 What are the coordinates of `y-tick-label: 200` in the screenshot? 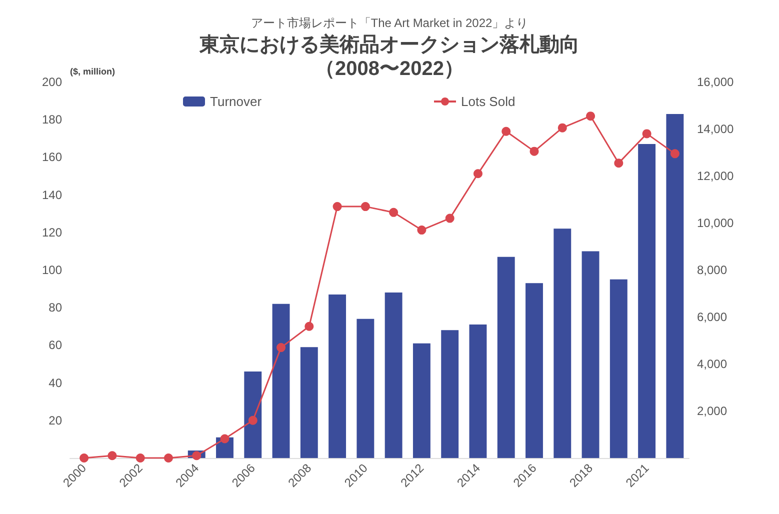 It's located at (52, 82).